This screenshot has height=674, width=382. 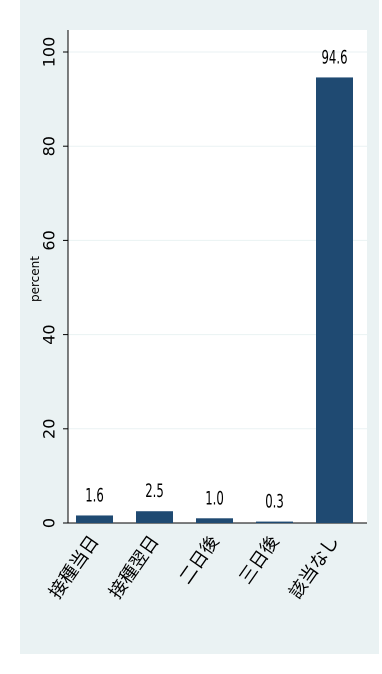 I want to click on x-tick-label: 該当なし, so click(x=314, y=567).